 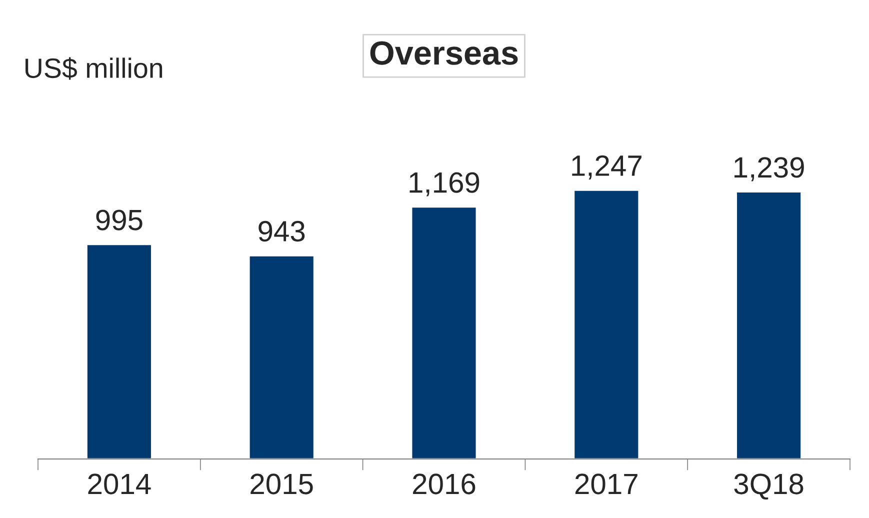 I want to click on data-label: 1,247, so click(x=607, y=167).